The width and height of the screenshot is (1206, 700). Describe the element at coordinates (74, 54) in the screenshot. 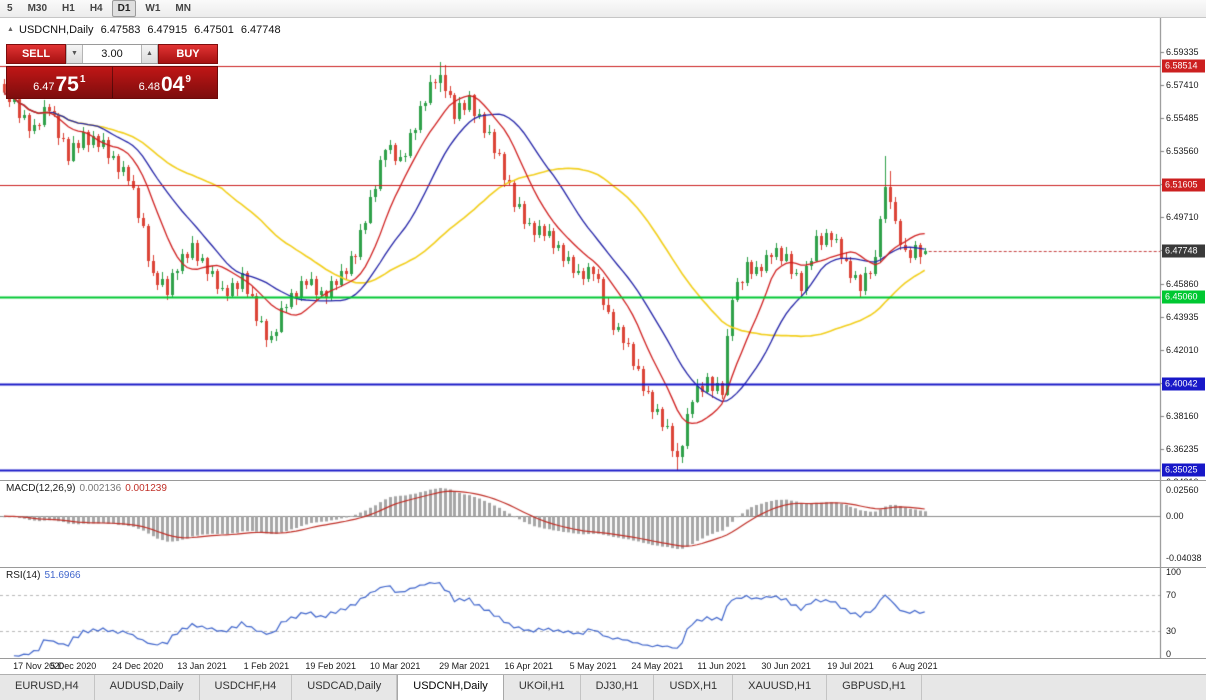

I see `volume-stepper-down-icon: ▼` at that location.